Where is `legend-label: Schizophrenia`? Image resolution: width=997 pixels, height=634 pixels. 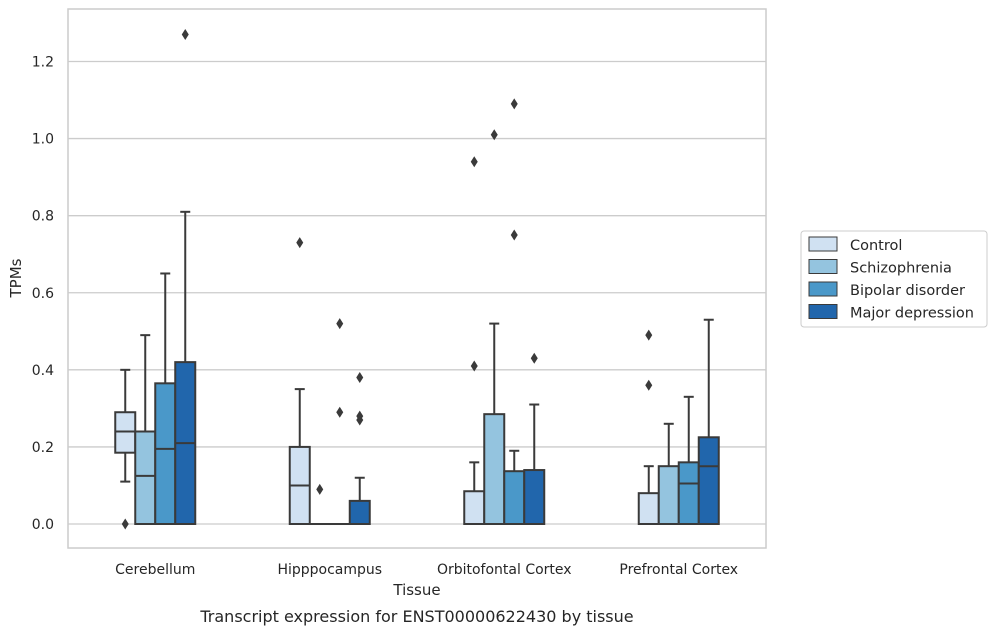
legend-label: Schizophrenia is located at coordinates (901, 269).